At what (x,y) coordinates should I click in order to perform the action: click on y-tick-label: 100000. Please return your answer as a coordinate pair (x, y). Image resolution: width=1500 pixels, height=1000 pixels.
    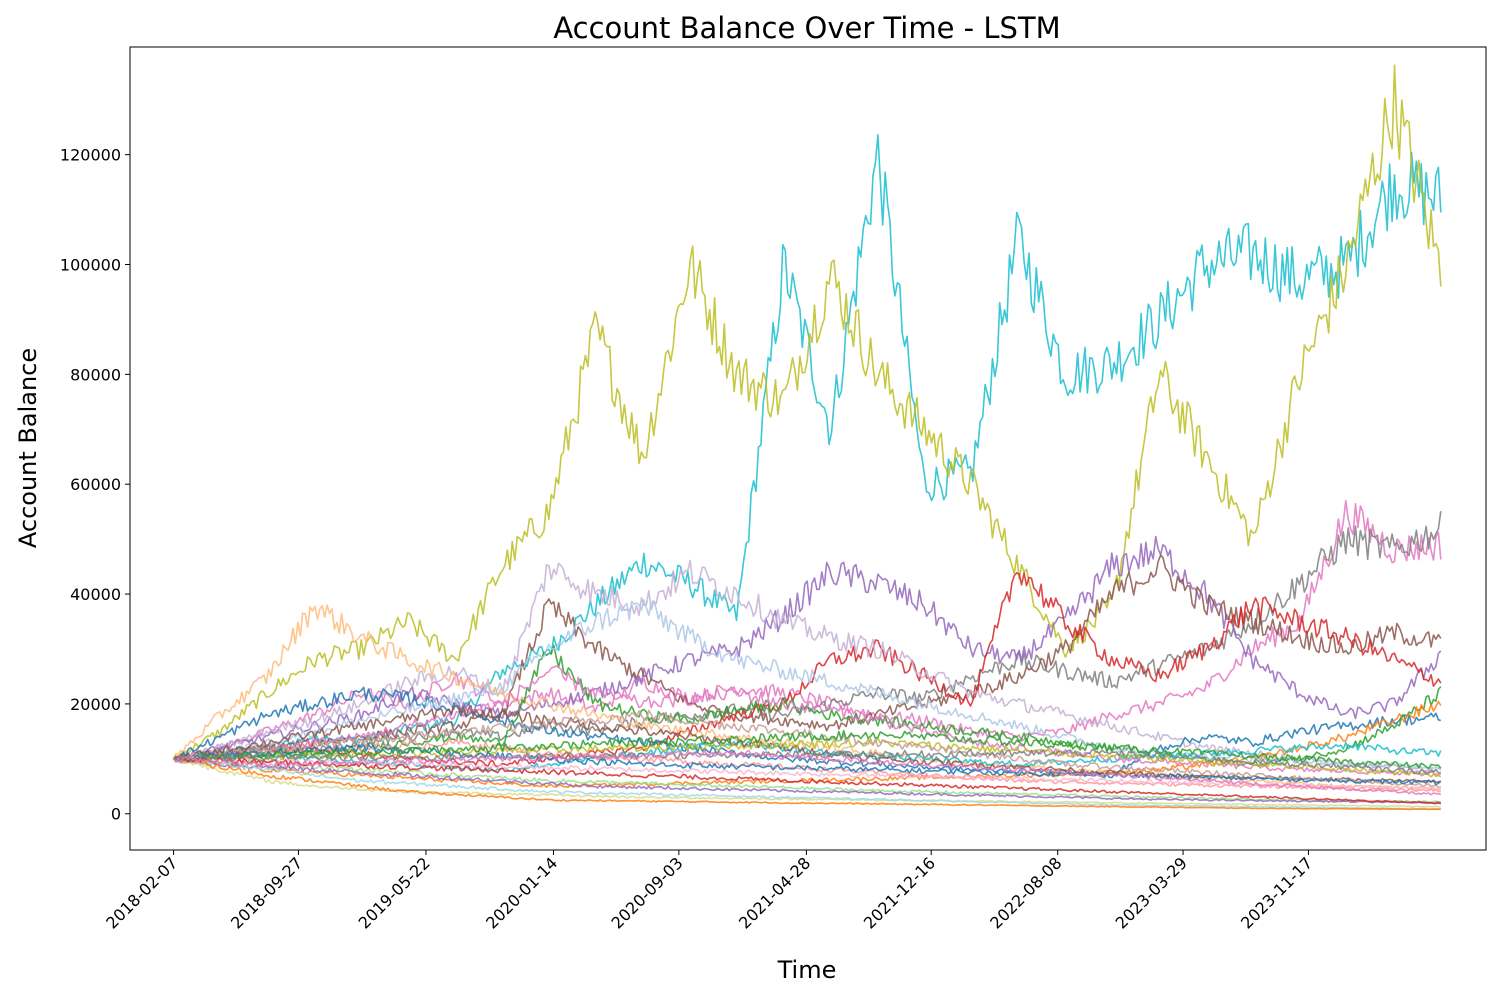
    Looking at the image, I should click on (90, 265).